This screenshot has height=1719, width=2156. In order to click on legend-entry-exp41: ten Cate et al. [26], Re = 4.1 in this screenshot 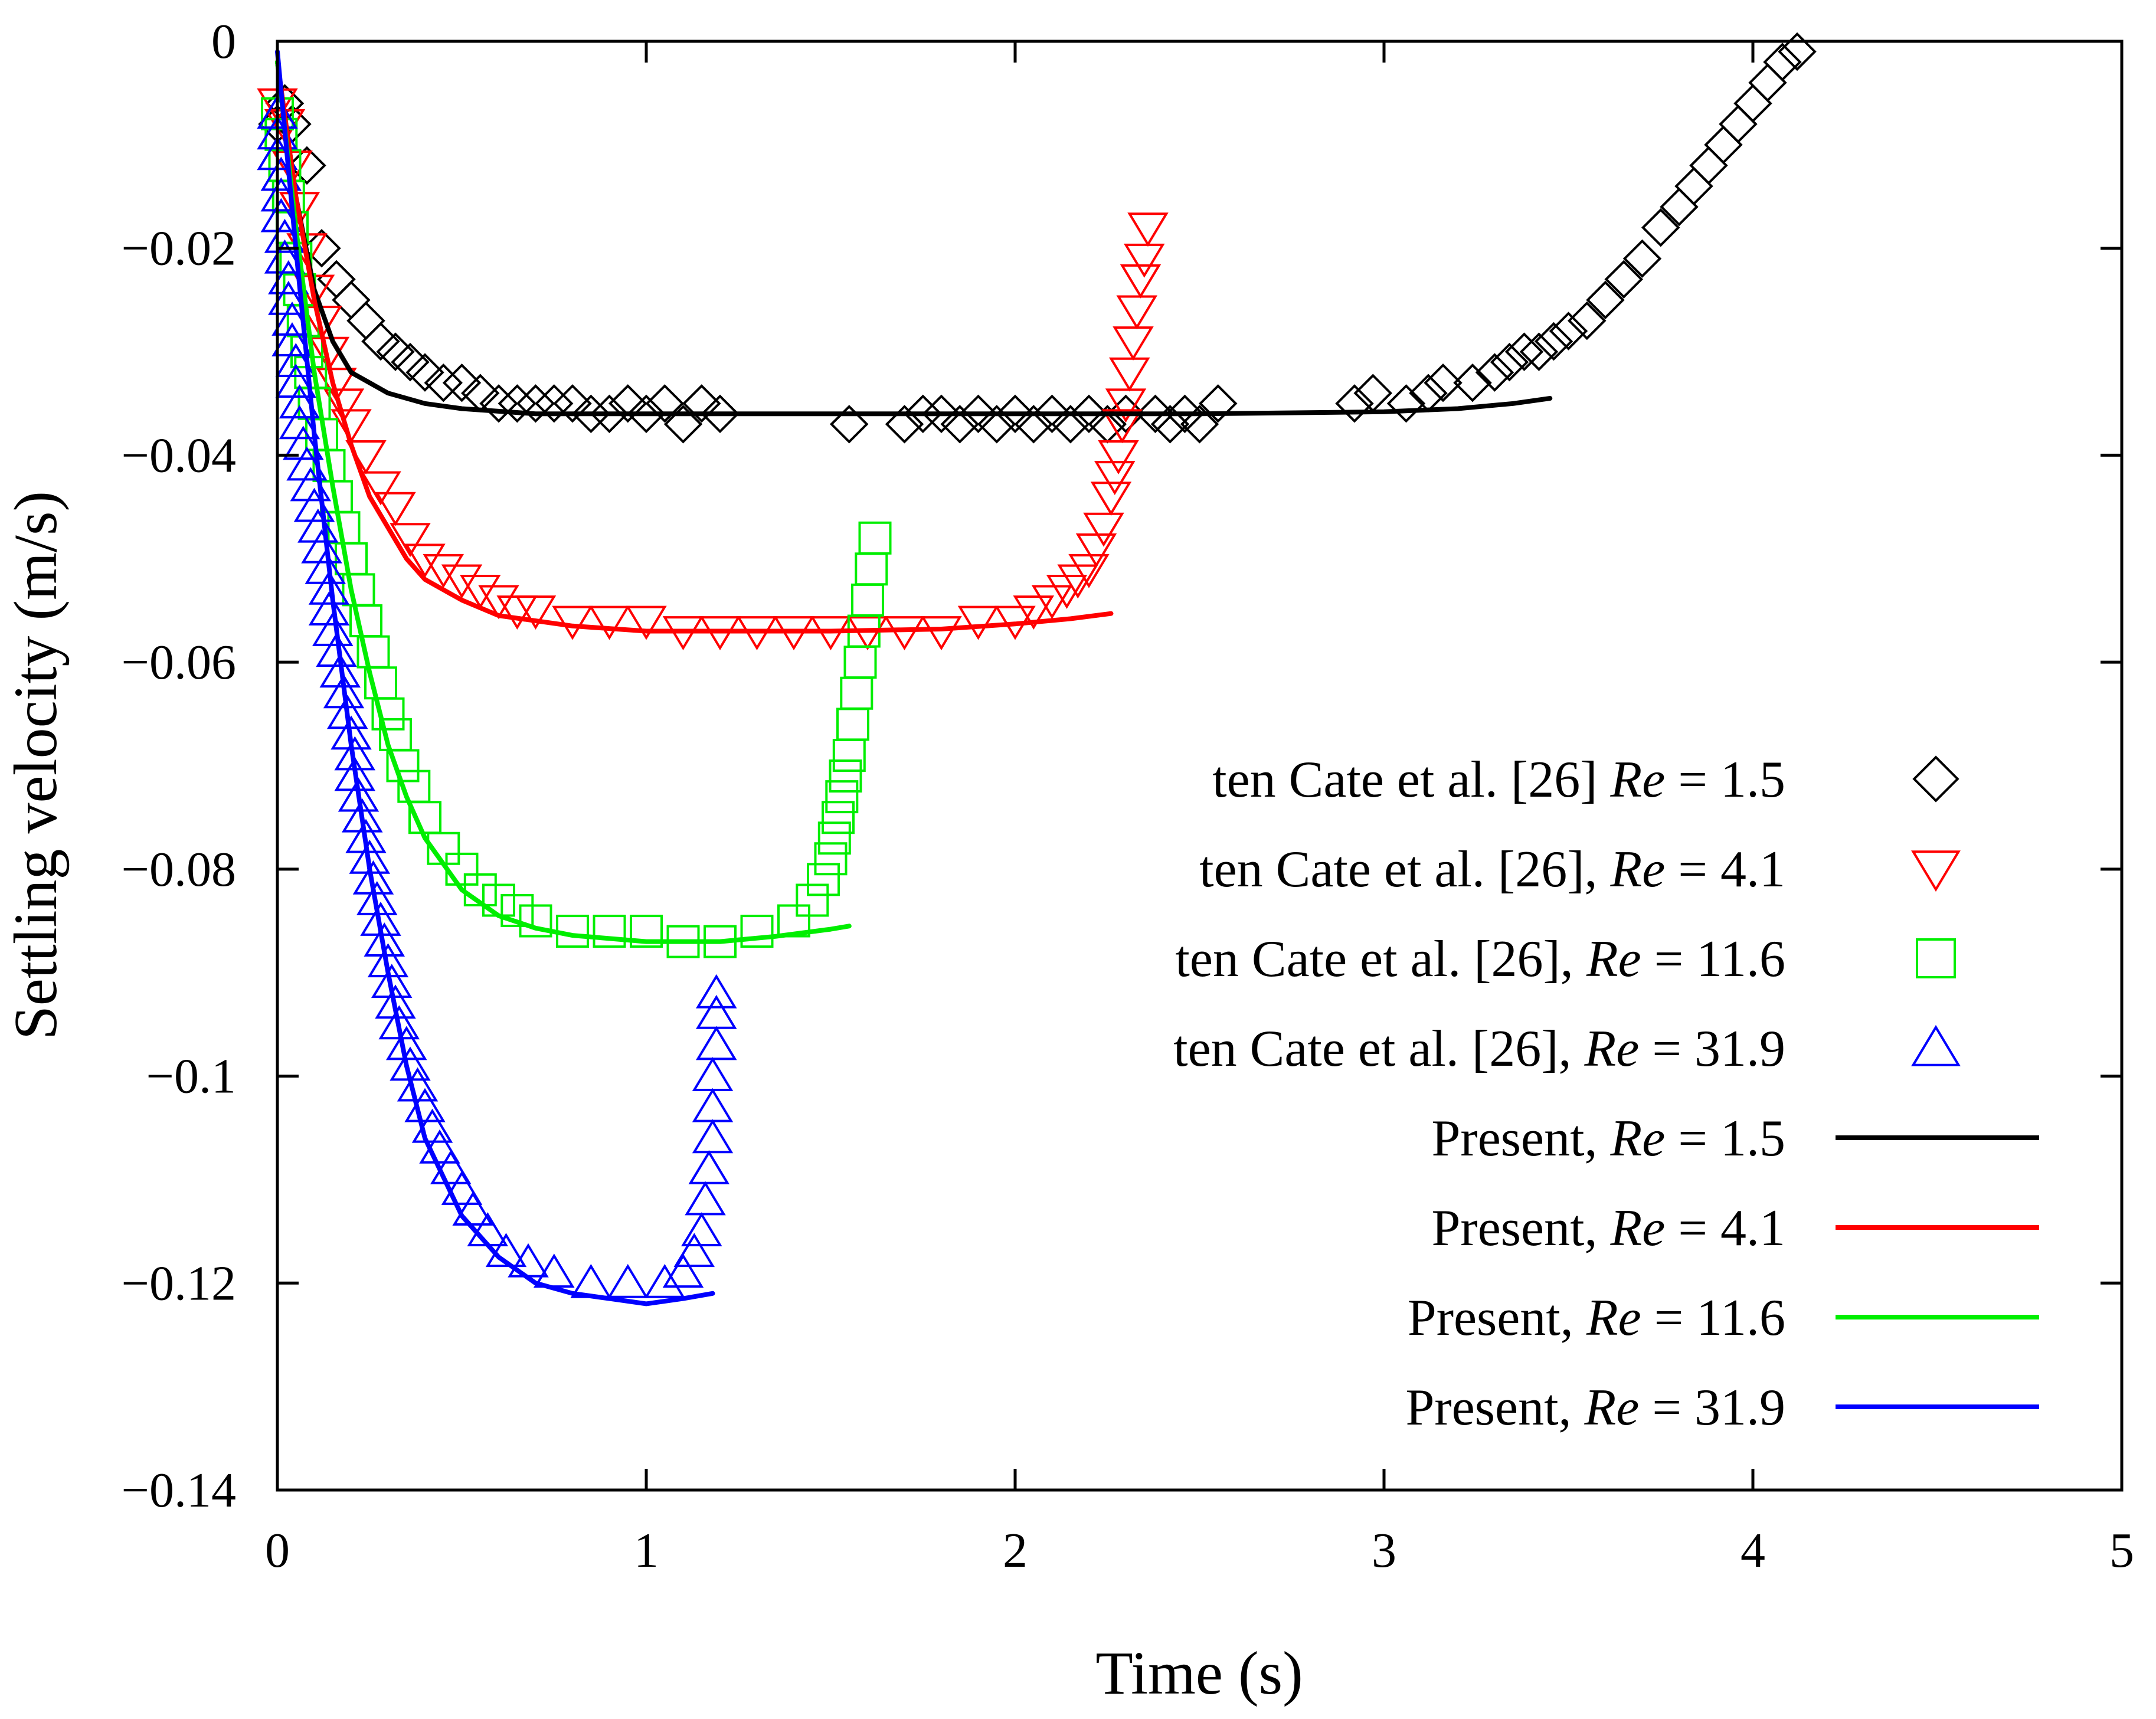, I will do `click(1580, 869)`.